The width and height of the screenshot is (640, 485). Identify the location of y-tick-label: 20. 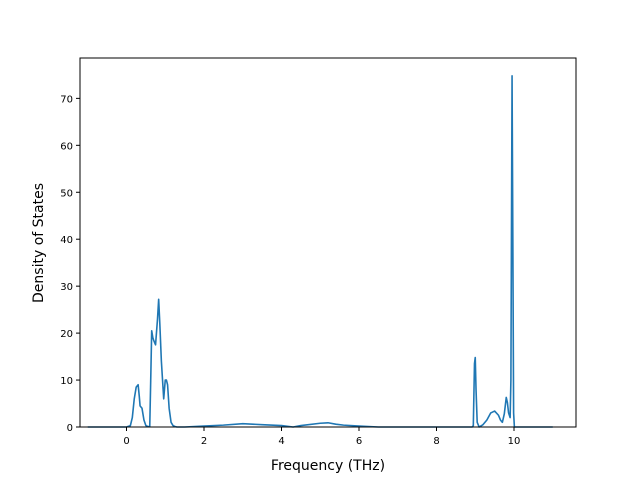
(66, 334).